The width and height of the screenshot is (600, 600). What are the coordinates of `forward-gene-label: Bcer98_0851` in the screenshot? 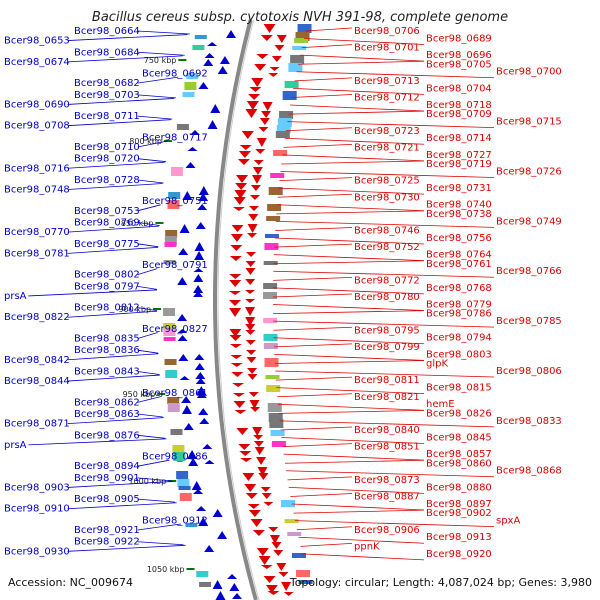 It's located at (387, 447).